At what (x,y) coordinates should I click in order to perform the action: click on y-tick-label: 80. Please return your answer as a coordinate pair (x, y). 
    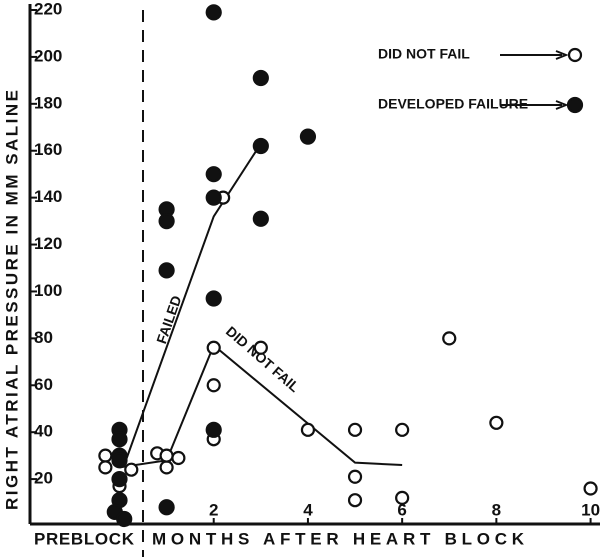
    Looking at the image, I should click on (43, 337).